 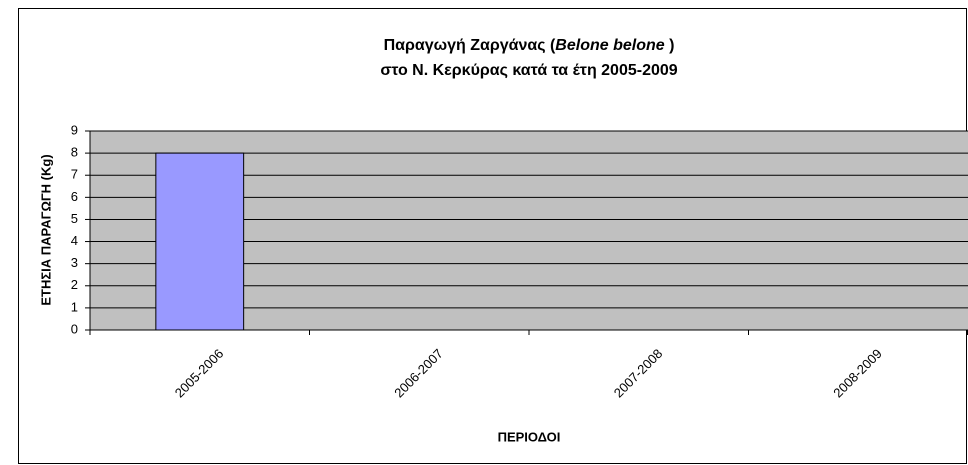 I want to click on y-tick-label: 3, so click(x=74, y=262).